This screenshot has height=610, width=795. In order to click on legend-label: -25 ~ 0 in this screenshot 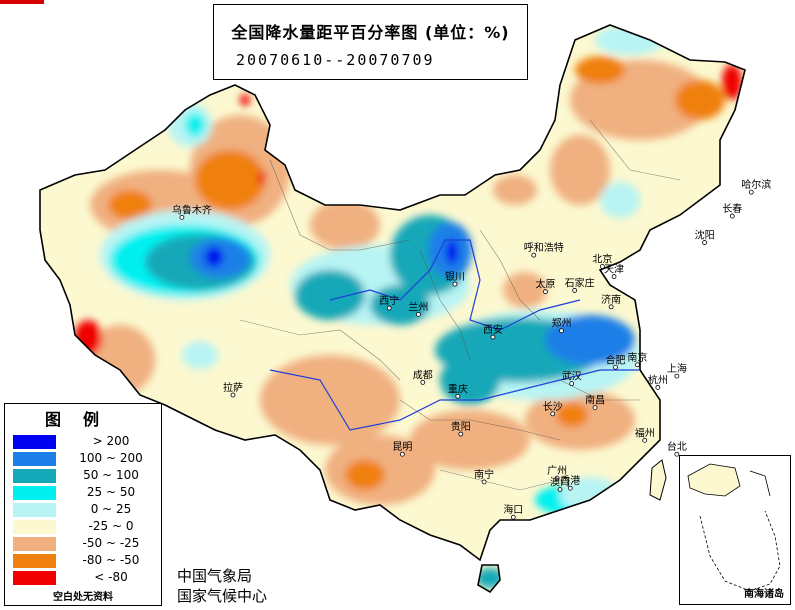, I will do `click(111, 526)`.